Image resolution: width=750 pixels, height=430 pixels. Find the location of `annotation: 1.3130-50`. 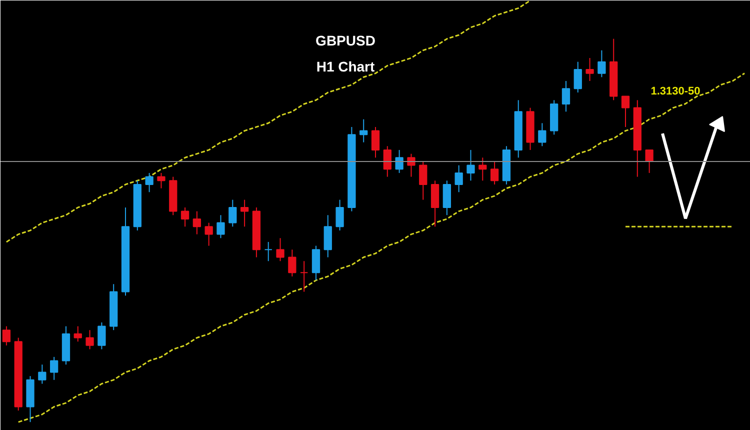

annotation: 1.3130-50 is located at coordinates (675, 92).